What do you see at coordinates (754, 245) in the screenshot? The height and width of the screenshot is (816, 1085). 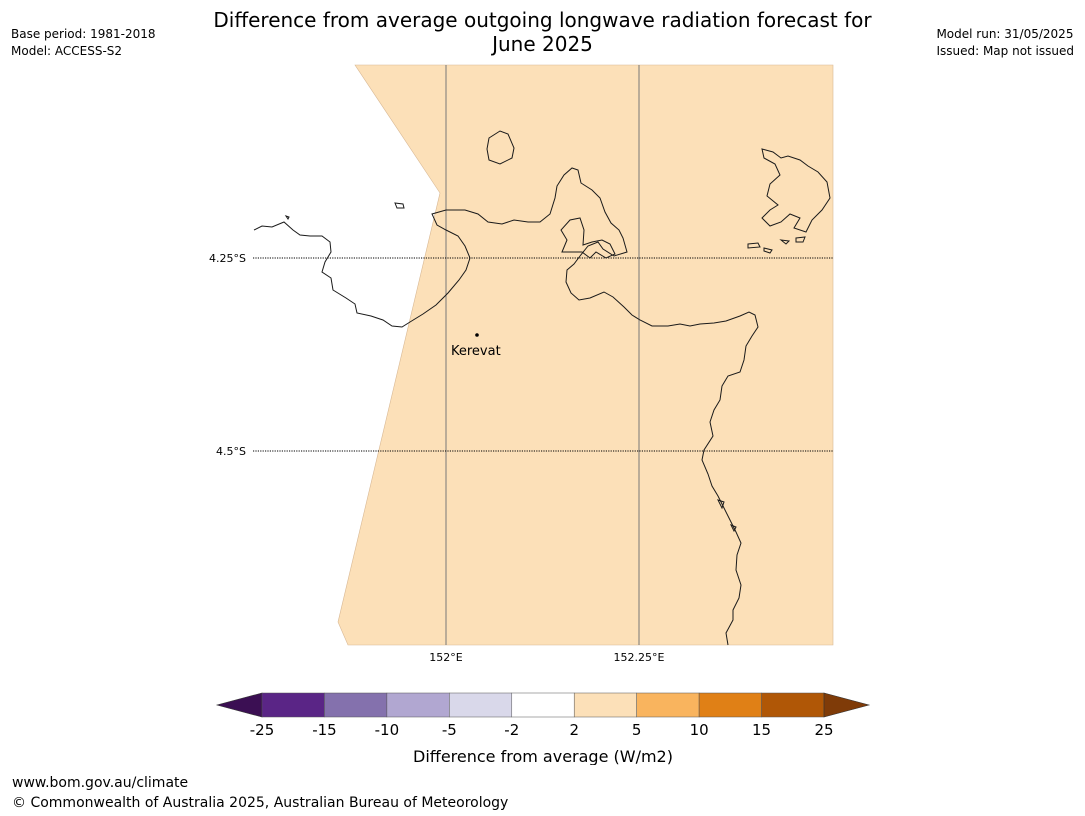 I see `islet-a` at bounding box center [754, 245].